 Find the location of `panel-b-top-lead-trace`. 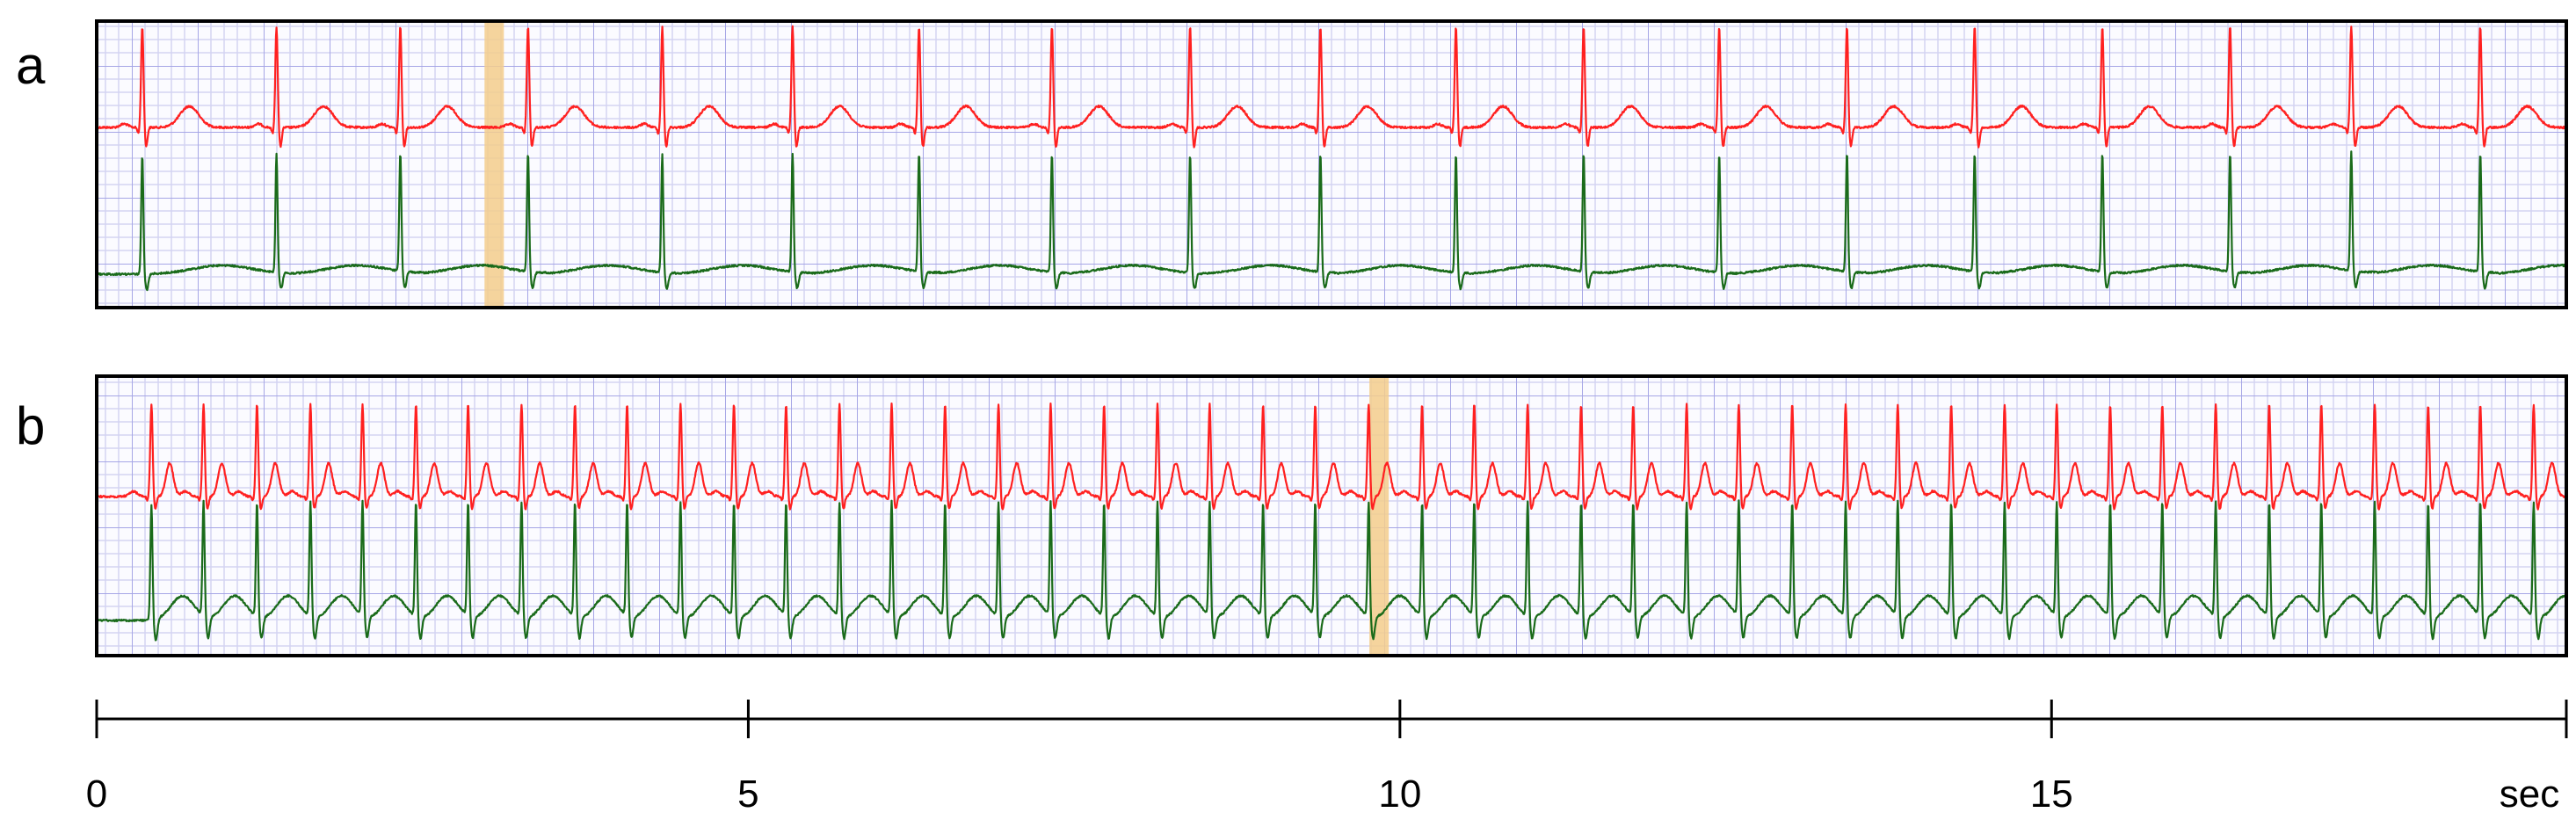

panel-b-top-lead-trace is located at coordinates (1331, 457).